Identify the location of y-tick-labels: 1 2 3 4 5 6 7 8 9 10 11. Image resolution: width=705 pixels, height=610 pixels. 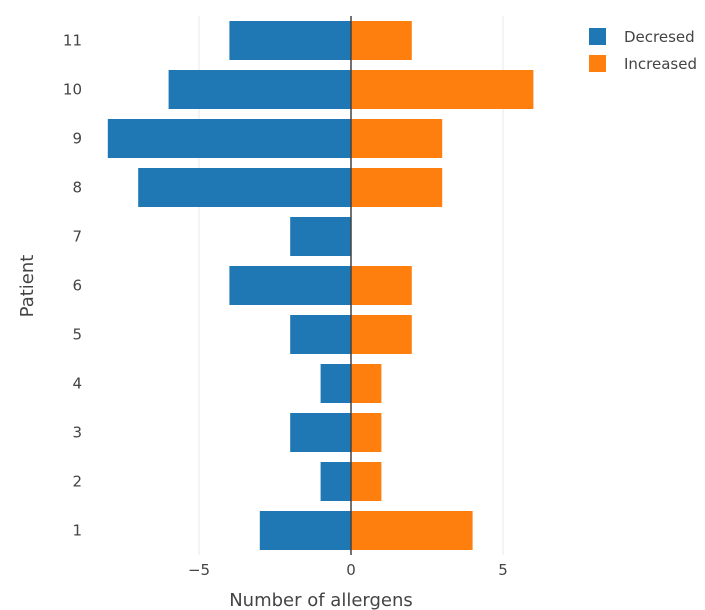
(72, 286).